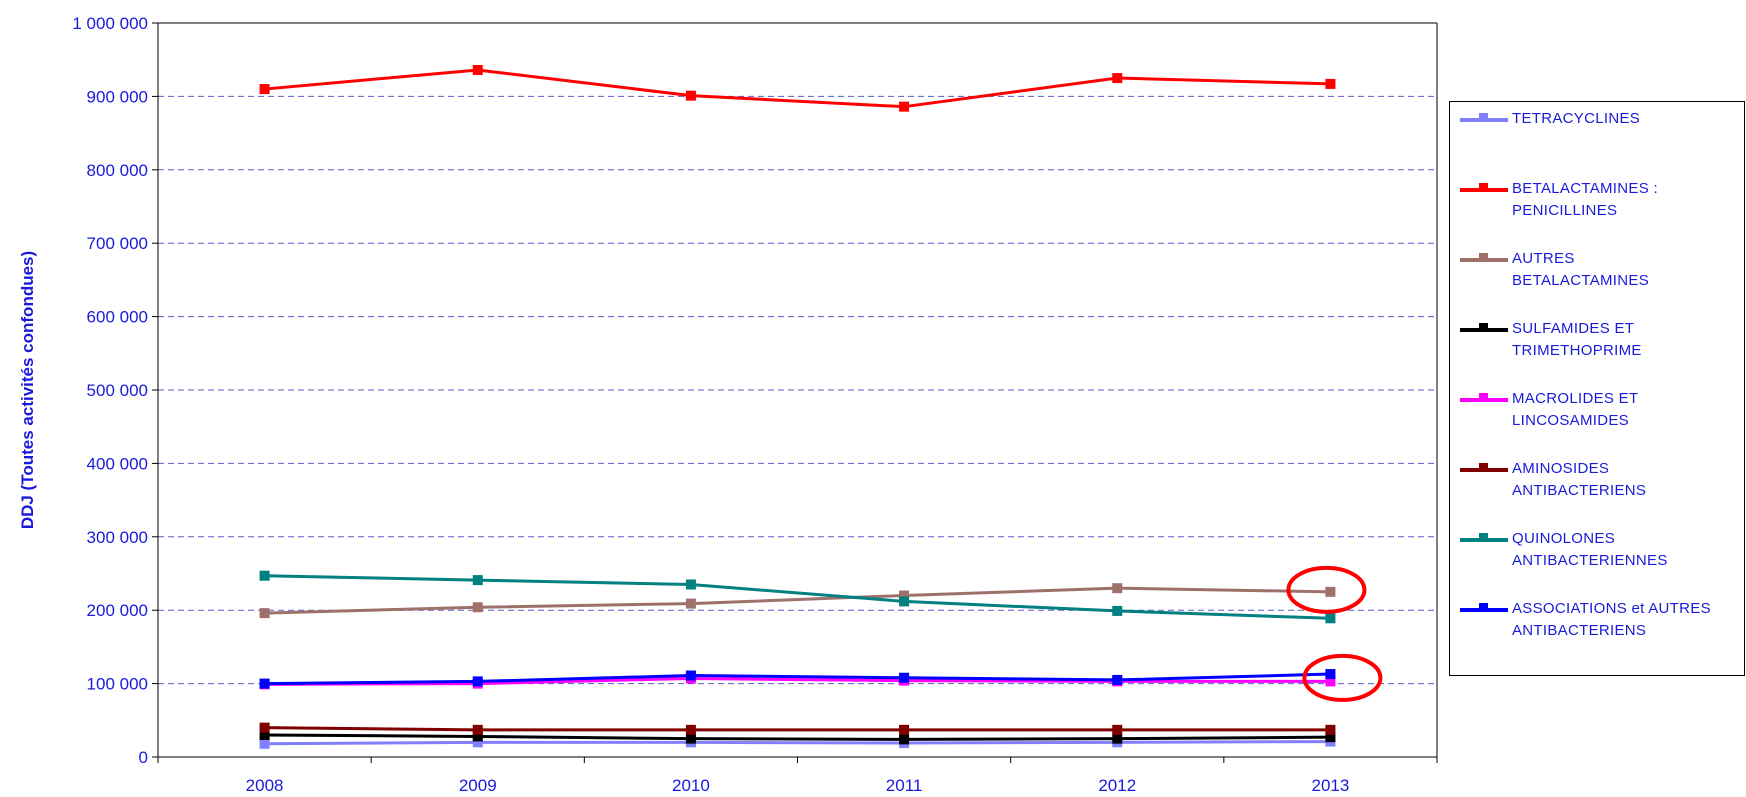 The width and height of the screenshot is (1746, 797). I want to click on legend-label: SULFAMIDES ET TRIMETHOPRIME, so click(1577, 339).